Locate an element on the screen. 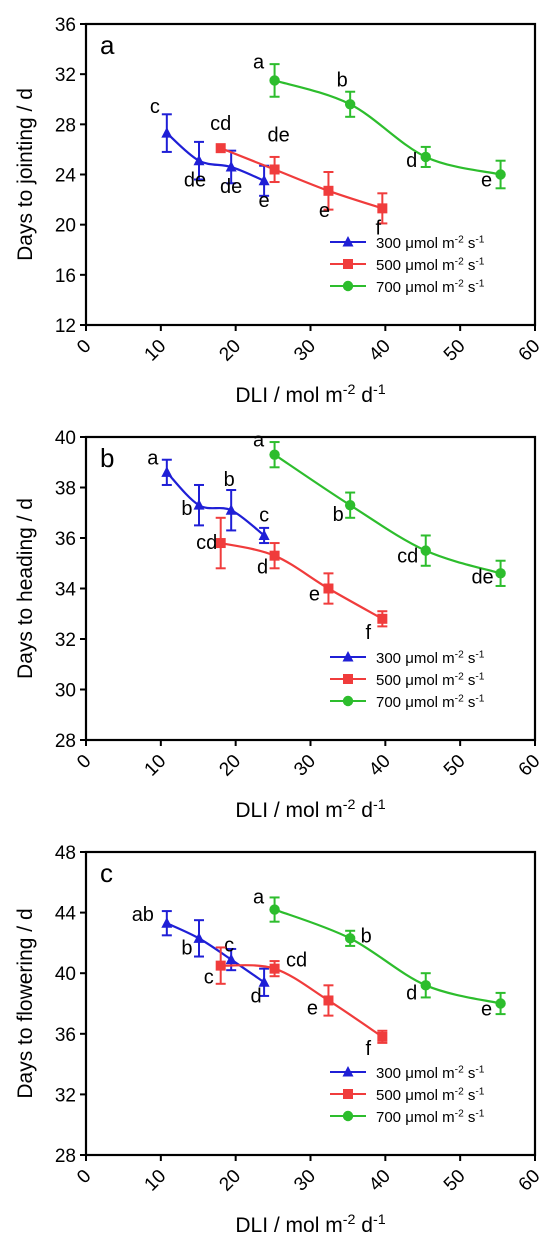 This screenshot has width=550, height=1243. y-axis-label: Days to heading / d is located at coordinates (25, 588).